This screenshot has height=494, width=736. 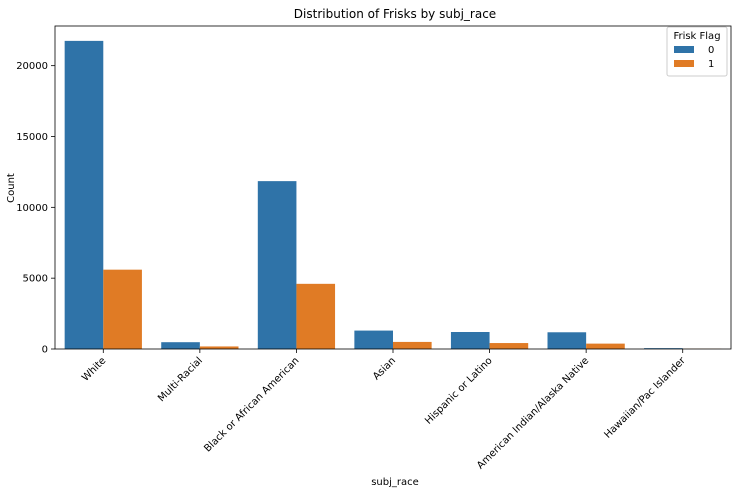 I want to click on y-axis: 0 5000 10000 15000 20000, so click(x=35, y=208).